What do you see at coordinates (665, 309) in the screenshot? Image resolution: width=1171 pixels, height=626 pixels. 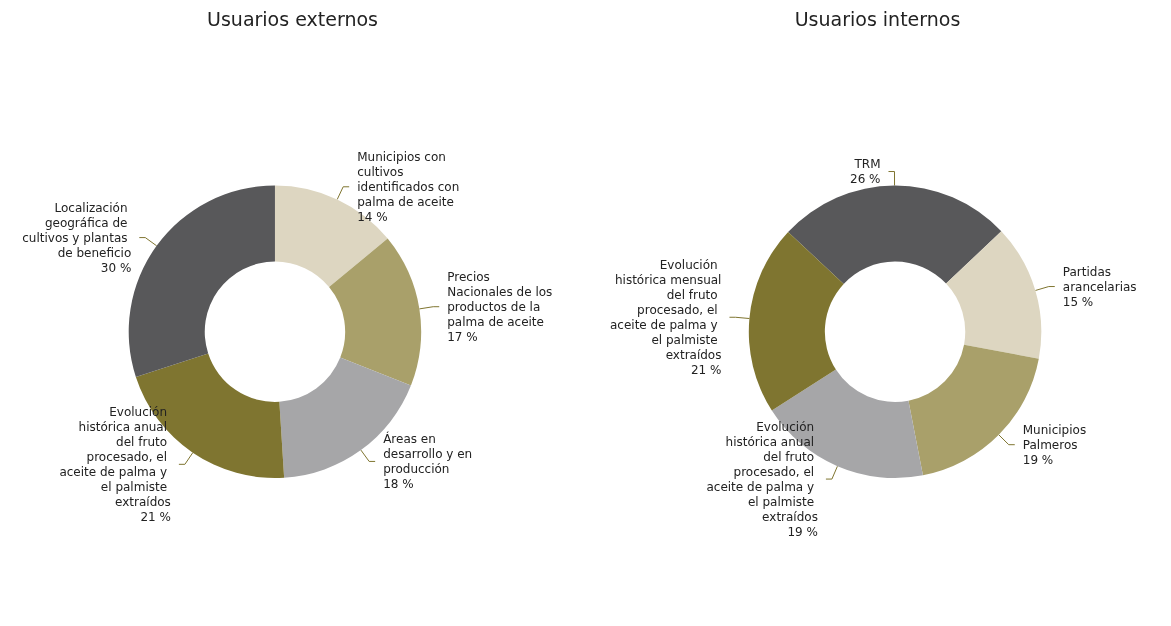 I see `slice-label: Evolución histórica mensual del fruto procesado, el aceite de palma y el palmiste extraídos` at bounding box center [665, 309].